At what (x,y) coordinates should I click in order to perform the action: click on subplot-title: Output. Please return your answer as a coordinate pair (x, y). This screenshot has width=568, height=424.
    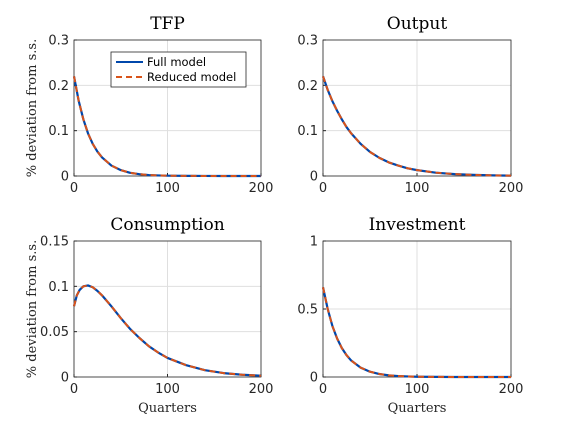
    Looking at the image, I should click on (417, 24).